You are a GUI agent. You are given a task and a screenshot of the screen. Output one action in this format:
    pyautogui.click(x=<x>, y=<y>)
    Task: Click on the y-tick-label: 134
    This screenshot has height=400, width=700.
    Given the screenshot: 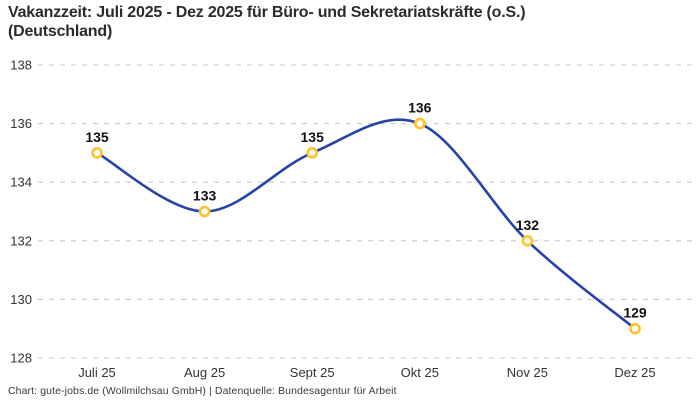 What is the action you would take?
    pyautogui.click(x=21, y=182)
    